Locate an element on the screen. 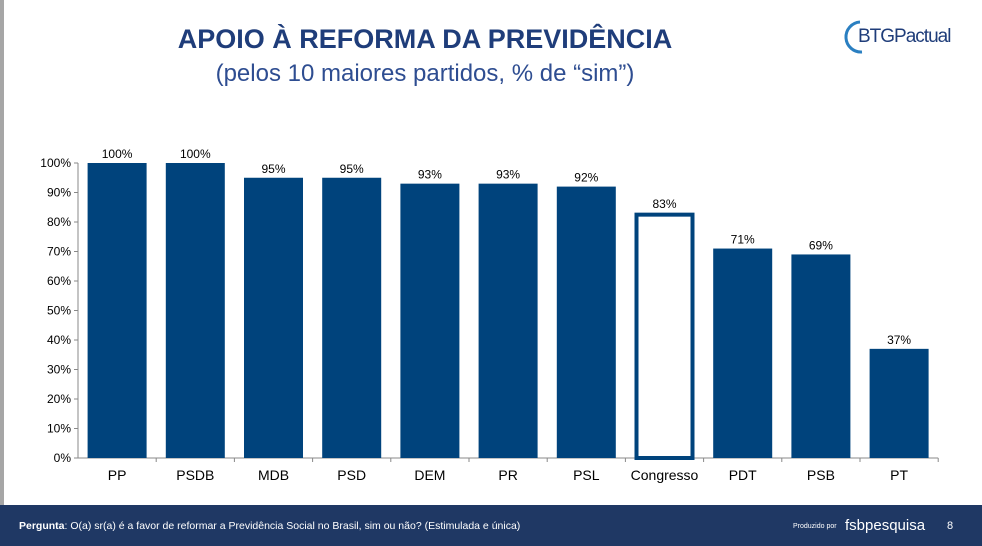 The image size is (982, 546). produced-by: Produzido por is located at coordinates (815, 526).